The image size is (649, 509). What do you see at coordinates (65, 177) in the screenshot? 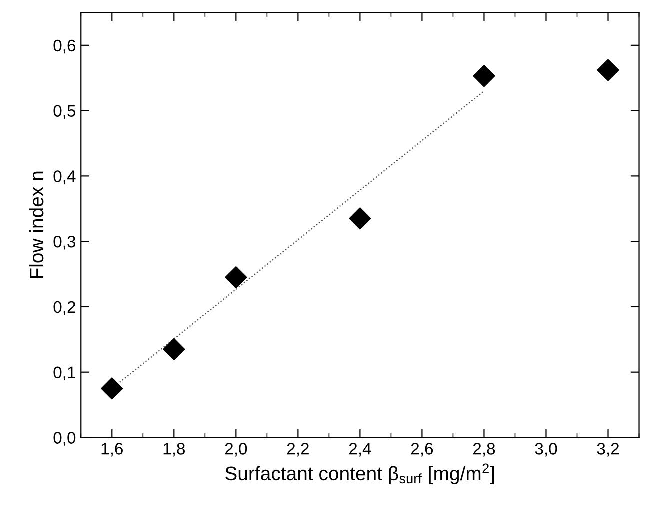
I see `y-tick-label: 0,4` at bounding box center [65, 177].